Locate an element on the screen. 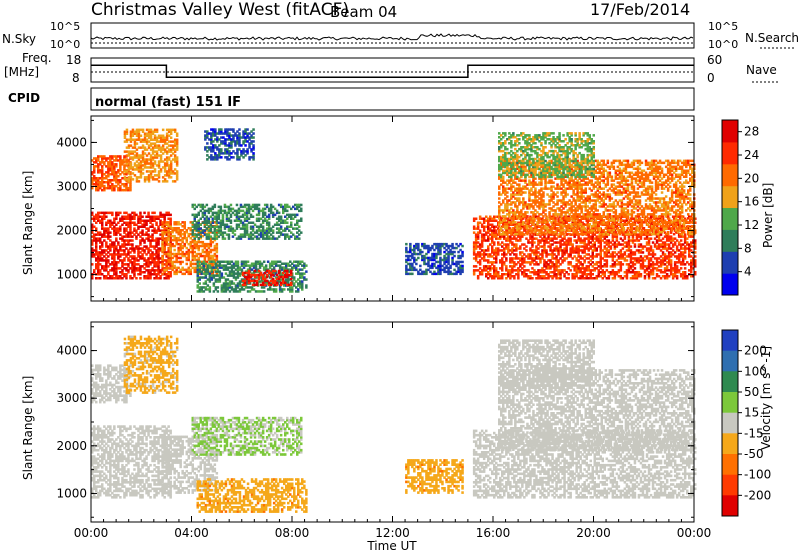 The image size is (800, 554). freq-unit-label: [MHz] is located at coordinates (21, 72).